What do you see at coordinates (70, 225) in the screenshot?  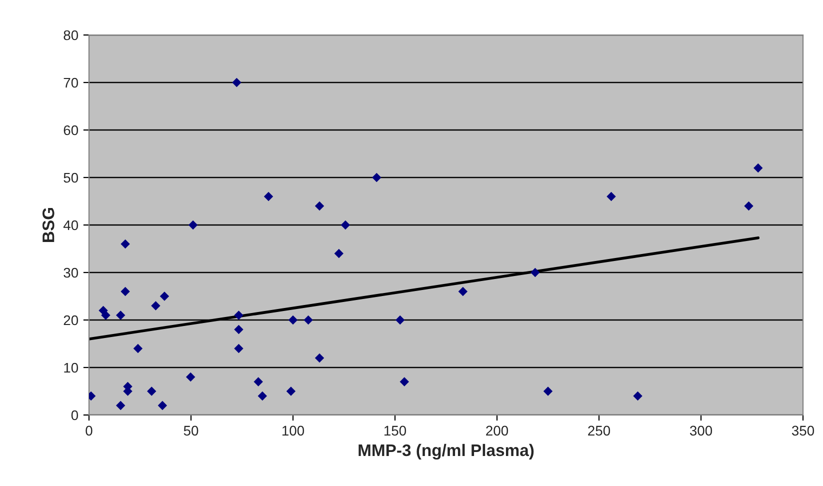 I see `y-tick-label: 40` at bounding box center [70, 225].